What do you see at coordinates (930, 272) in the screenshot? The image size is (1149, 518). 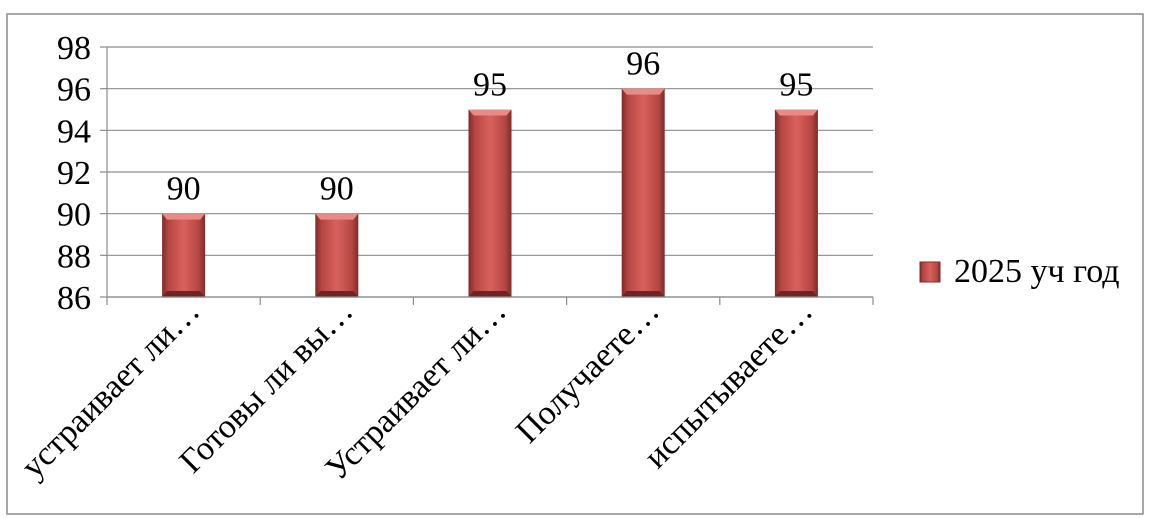 I see `legend-swatch` at bounding box center [930, 272].